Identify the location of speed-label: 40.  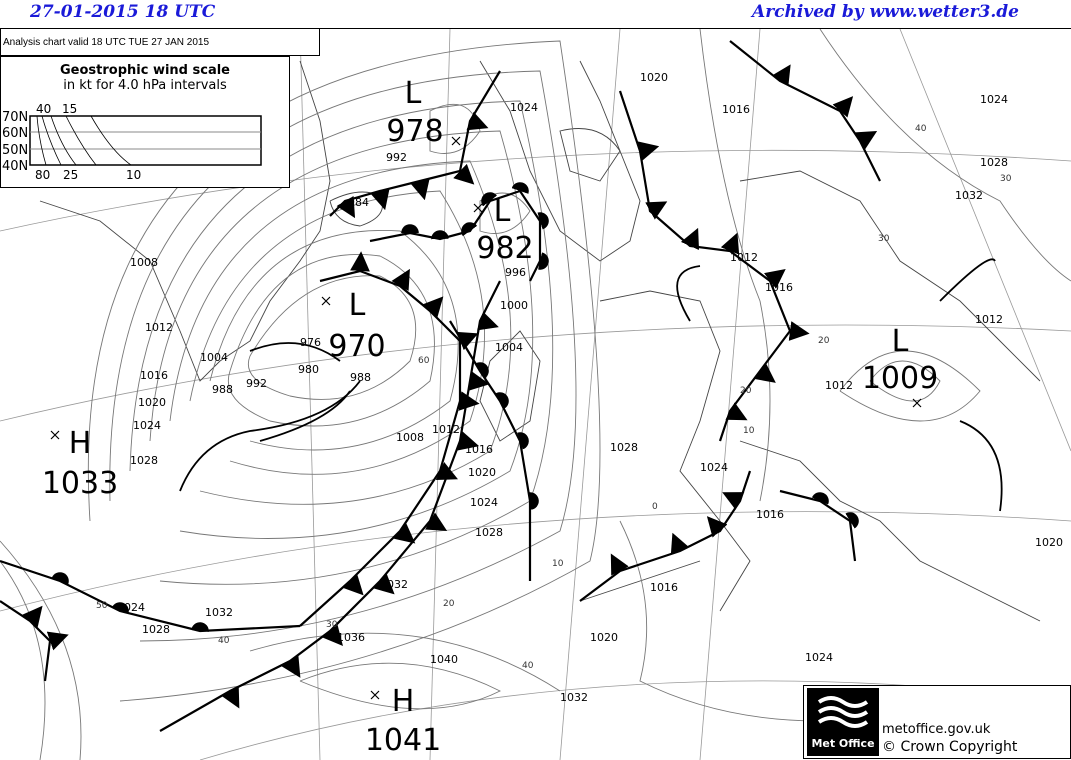
(43, 109).